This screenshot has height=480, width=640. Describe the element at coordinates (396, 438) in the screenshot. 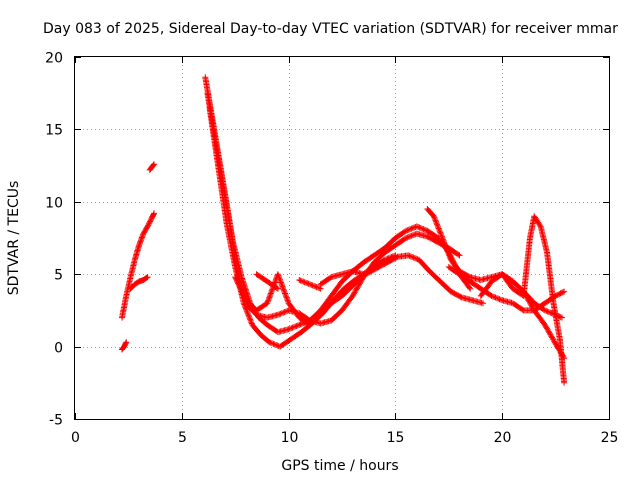

I see `x-tick-label: 15` at that location.